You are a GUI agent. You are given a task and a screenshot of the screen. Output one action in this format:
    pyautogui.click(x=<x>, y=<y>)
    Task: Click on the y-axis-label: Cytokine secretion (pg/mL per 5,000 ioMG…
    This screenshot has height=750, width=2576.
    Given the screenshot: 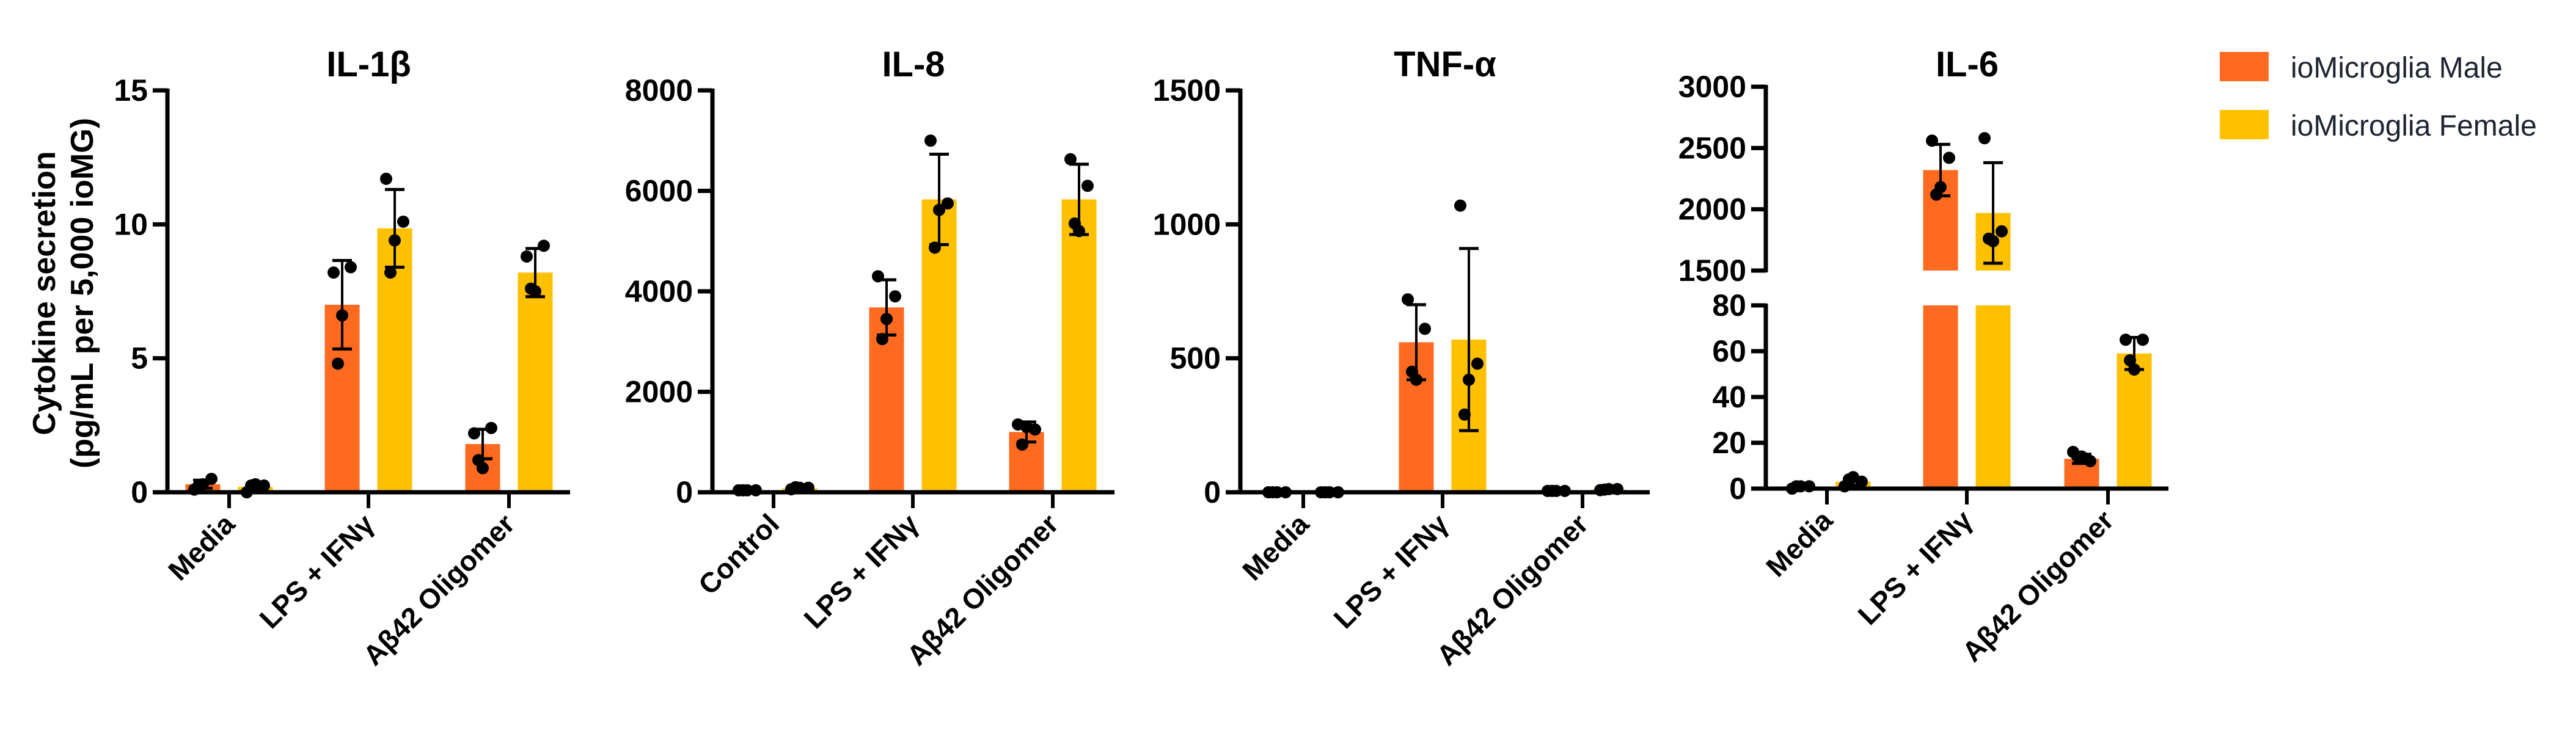 What is the action you would take?
    pyautogui.click(x=63, y=293)
    